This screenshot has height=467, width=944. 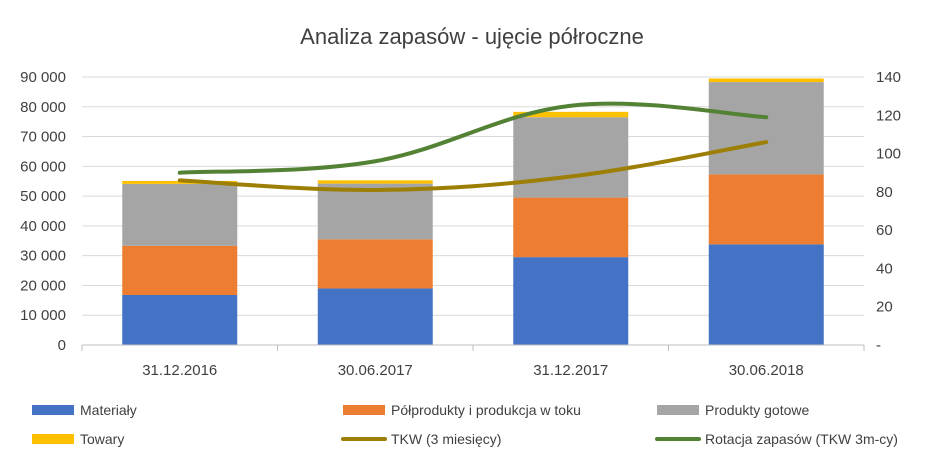 I want to click on y-right-tick-label: 20, so click(x=884, y=307).